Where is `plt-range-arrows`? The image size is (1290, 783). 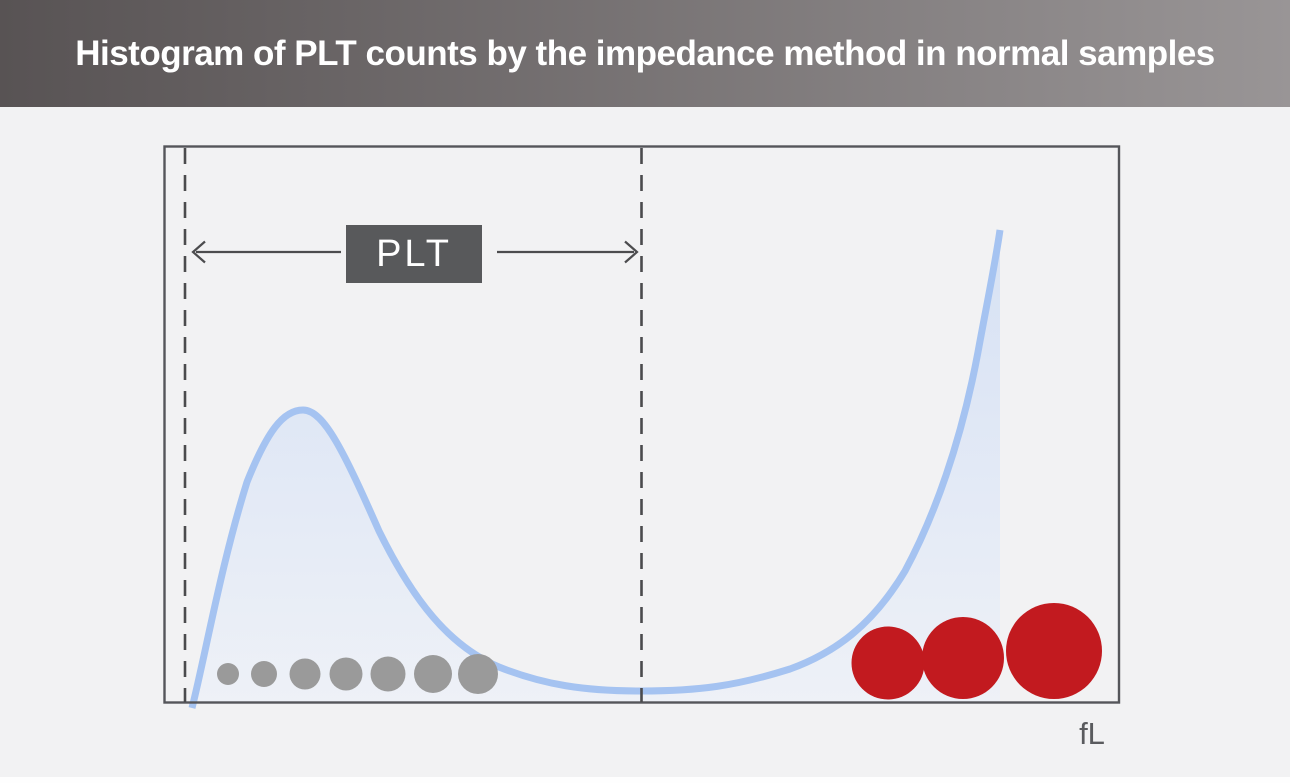 plt-range-arrows is located at coordinates (415, 252).